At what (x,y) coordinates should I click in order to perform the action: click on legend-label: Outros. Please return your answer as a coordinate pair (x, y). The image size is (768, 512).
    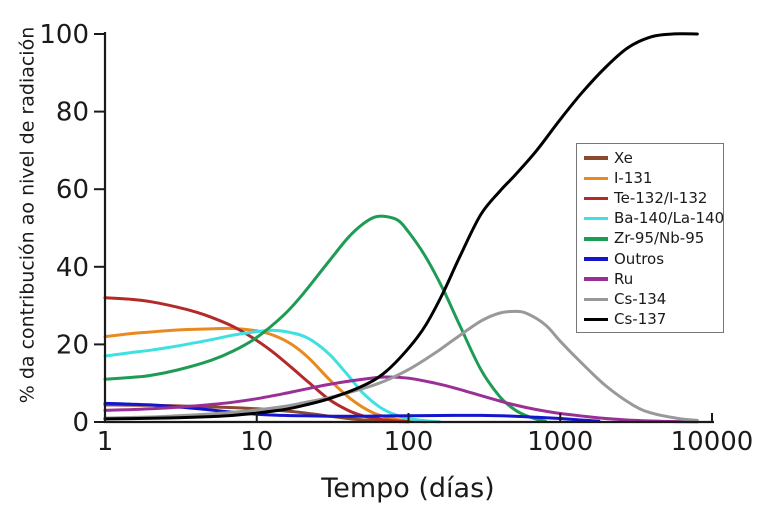
    Looking at the image, I should click on (639, 258).